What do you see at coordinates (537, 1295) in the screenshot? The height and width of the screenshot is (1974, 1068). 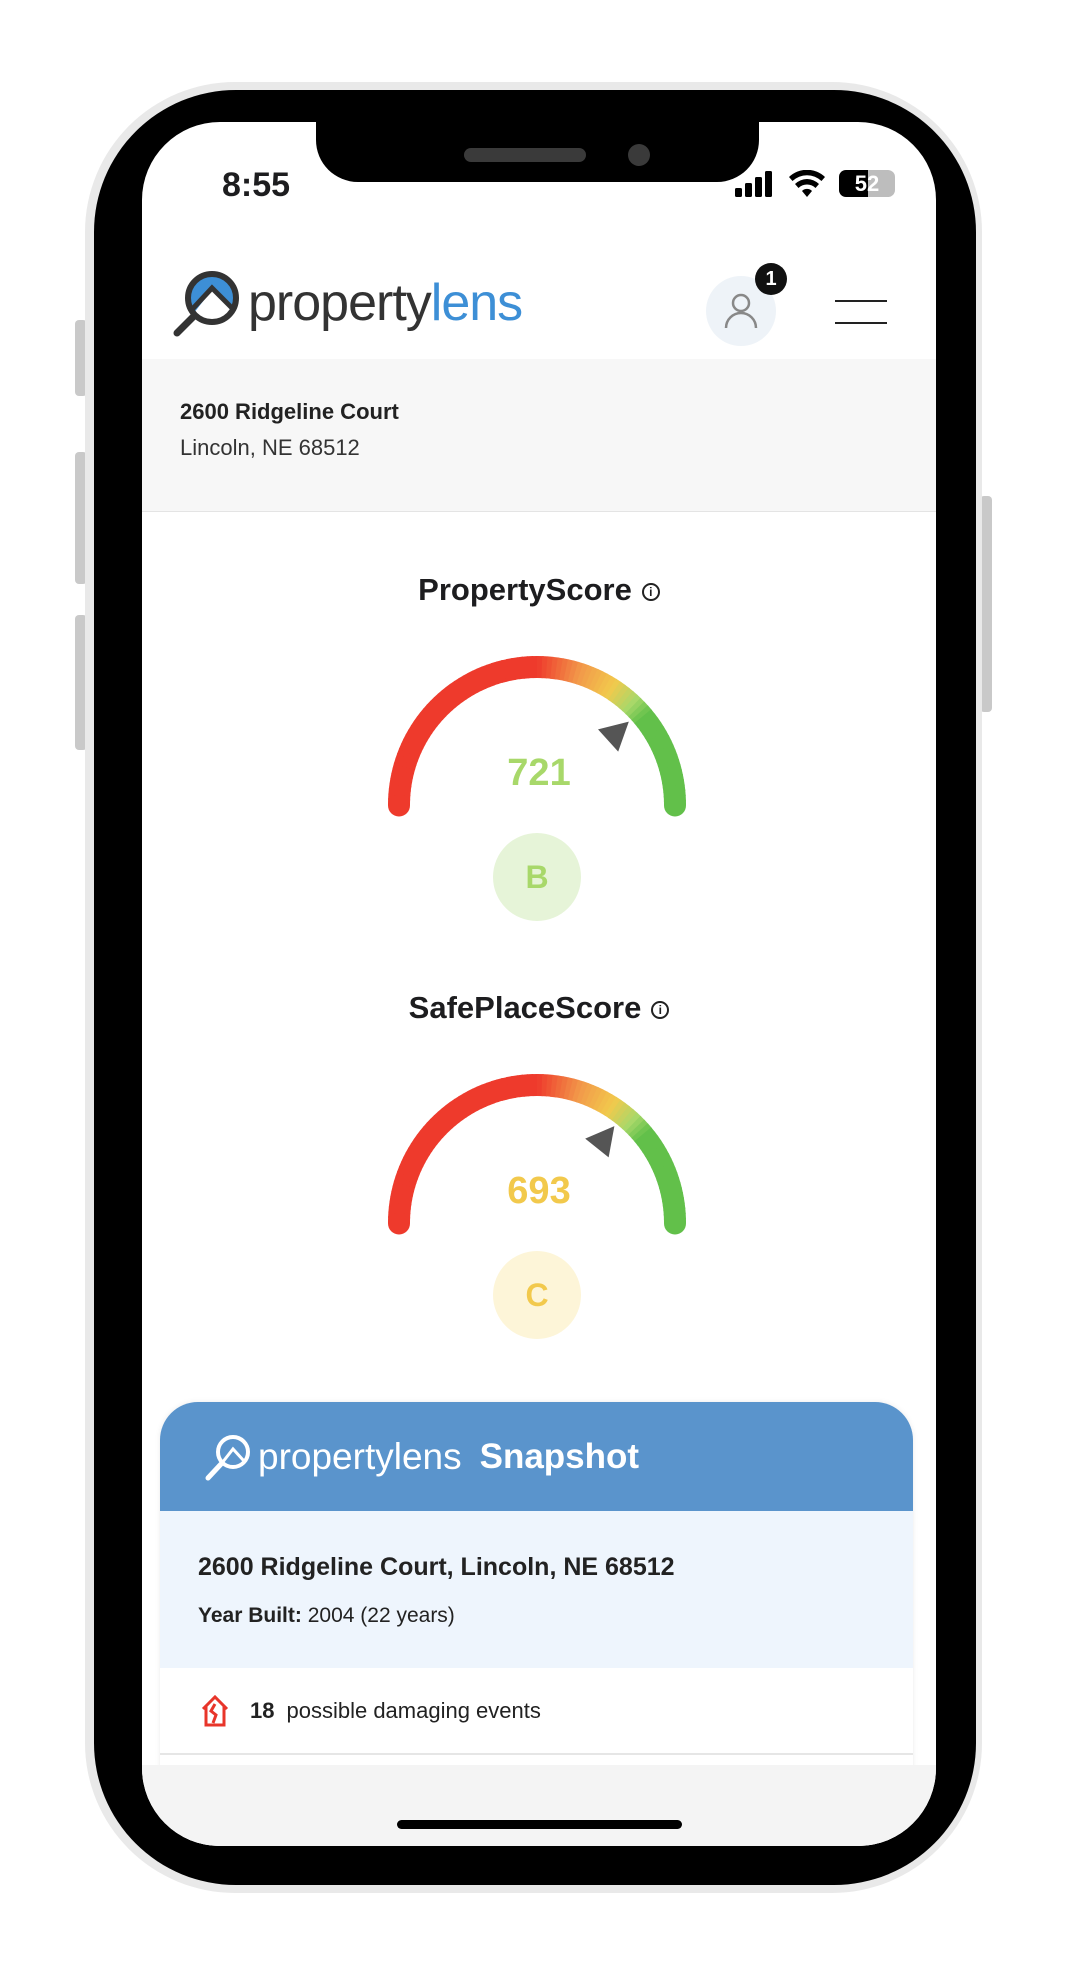 I see `grade-badge: C` at bounding box center [537, 1295].